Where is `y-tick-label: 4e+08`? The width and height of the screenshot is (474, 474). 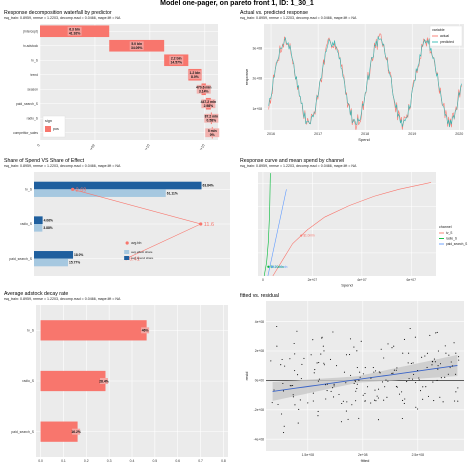 y-tick-label: 4e+08 is located at coordinates (259, 322).